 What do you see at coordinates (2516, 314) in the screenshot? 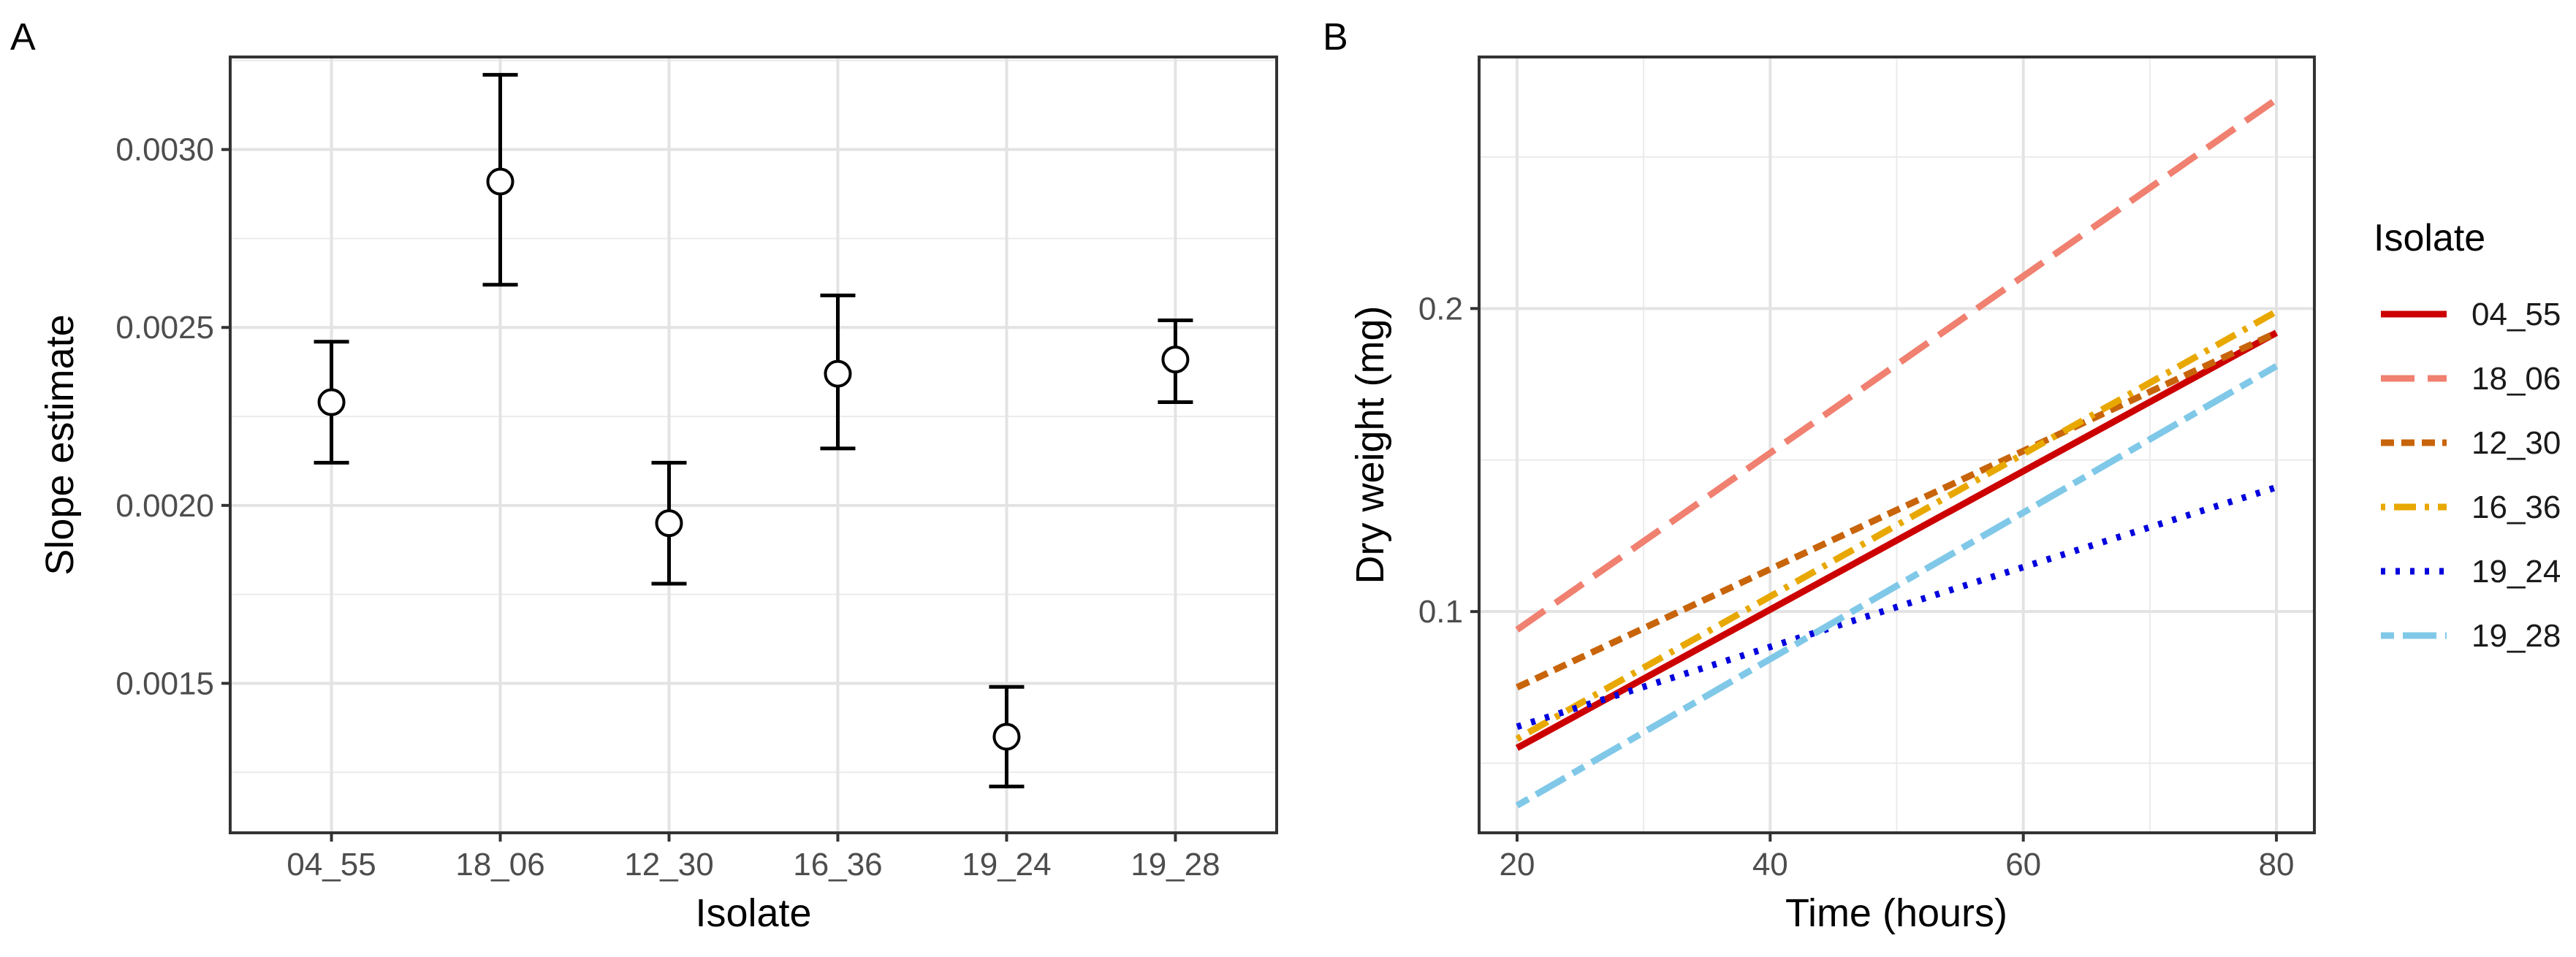
I see `legend-label-04_55: 04_55` at bounding box center [2516, 314].